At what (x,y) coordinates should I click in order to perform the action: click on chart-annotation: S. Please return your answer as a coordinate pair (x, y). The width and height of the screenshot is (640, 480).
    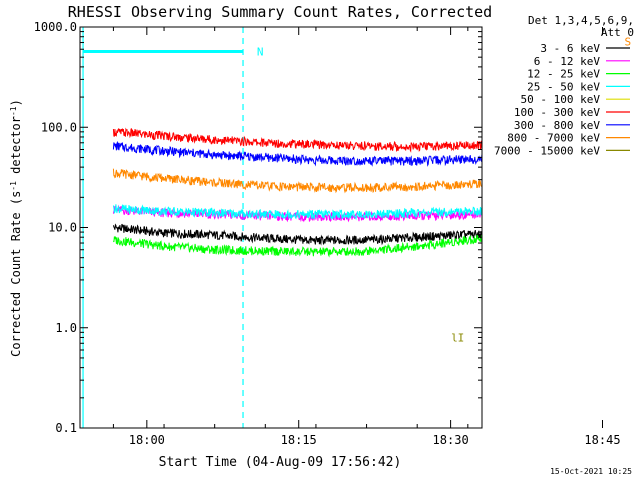
    Looking at the image, I should click on (628, 41).